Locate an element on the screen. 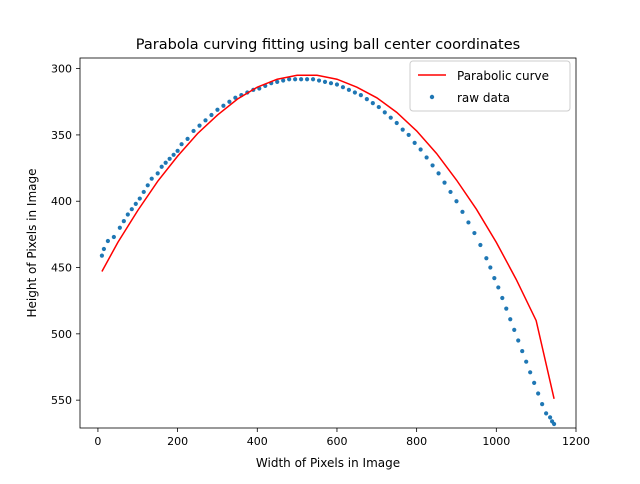 The height and width of the screenshot is (484, 640). y-axis-label: Height of Pixels in Image is located at coordinates (32, 242).